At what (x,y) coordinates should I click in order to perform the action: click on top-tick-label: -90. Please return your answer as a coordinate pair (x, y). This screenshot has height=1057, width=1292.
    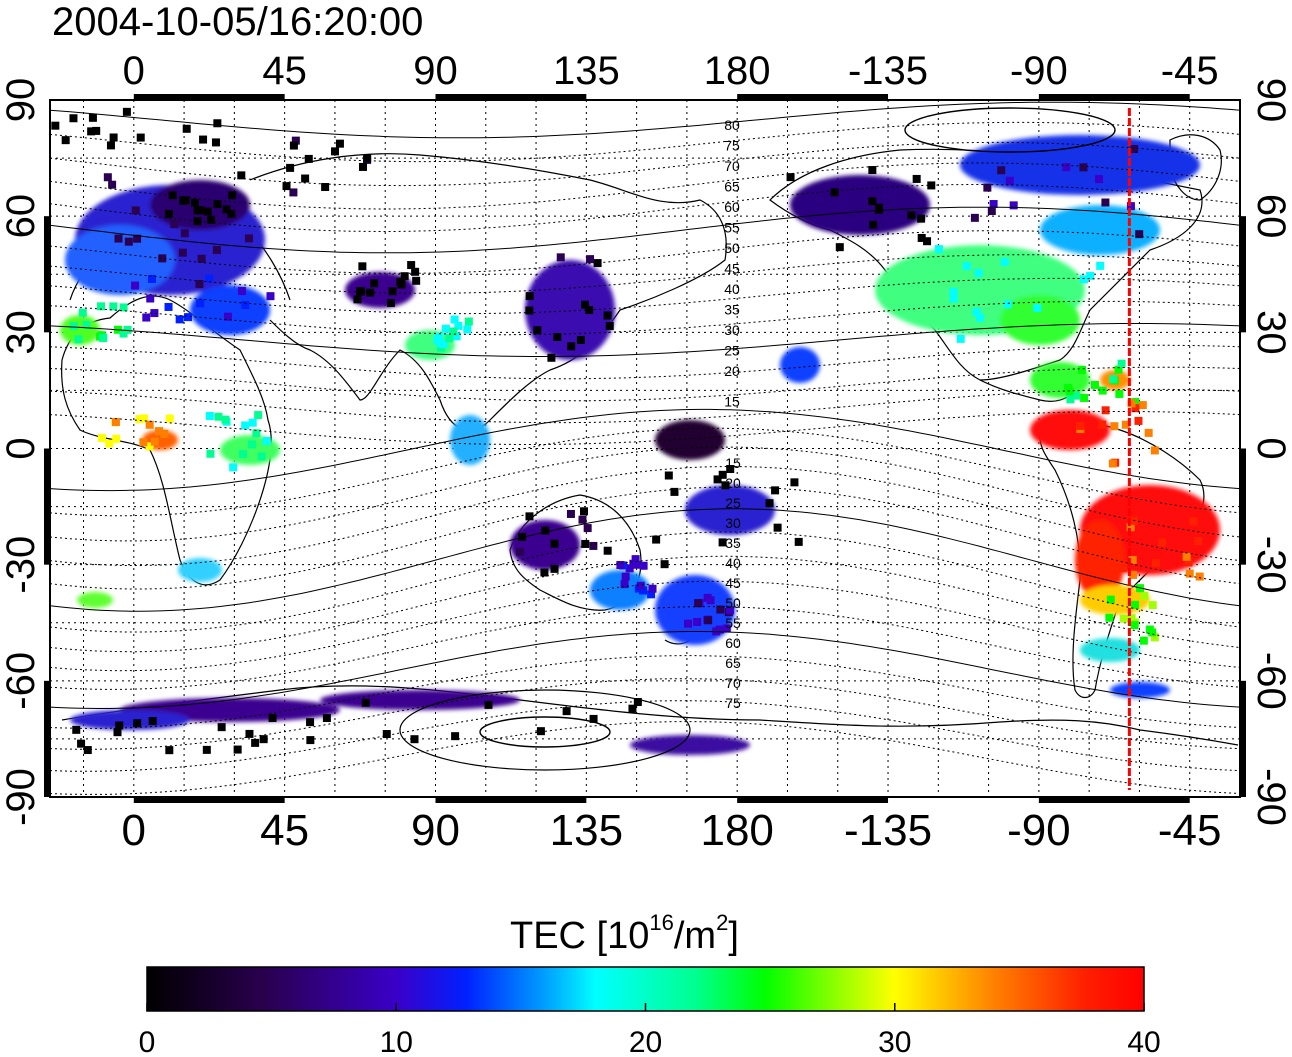
    Looking at the image, I should click on (1039, 71).